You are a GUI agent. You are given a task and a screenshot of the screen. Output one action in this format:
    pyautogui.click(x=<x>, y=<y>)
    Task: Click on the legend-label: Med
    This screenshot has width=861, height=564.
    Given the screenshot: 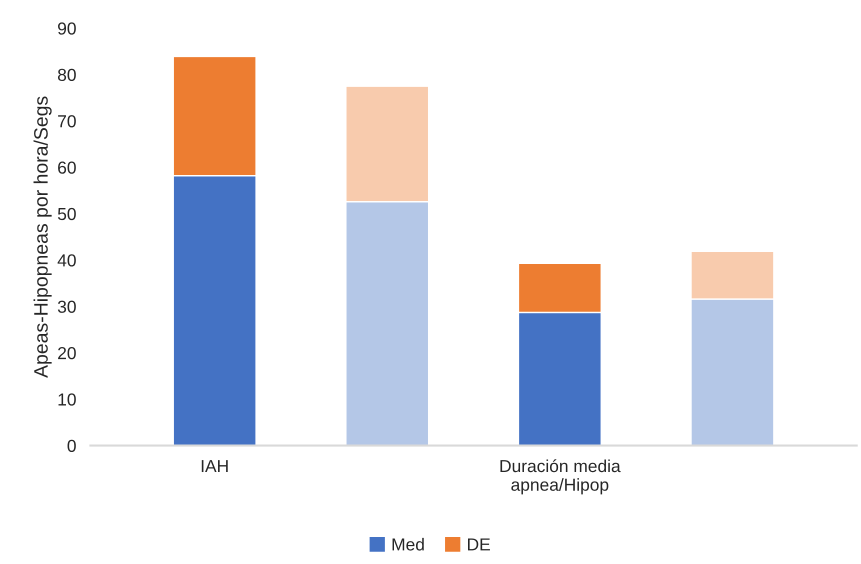 What is the action you would take?
    pyautogui.click(x=408, y=544)
    